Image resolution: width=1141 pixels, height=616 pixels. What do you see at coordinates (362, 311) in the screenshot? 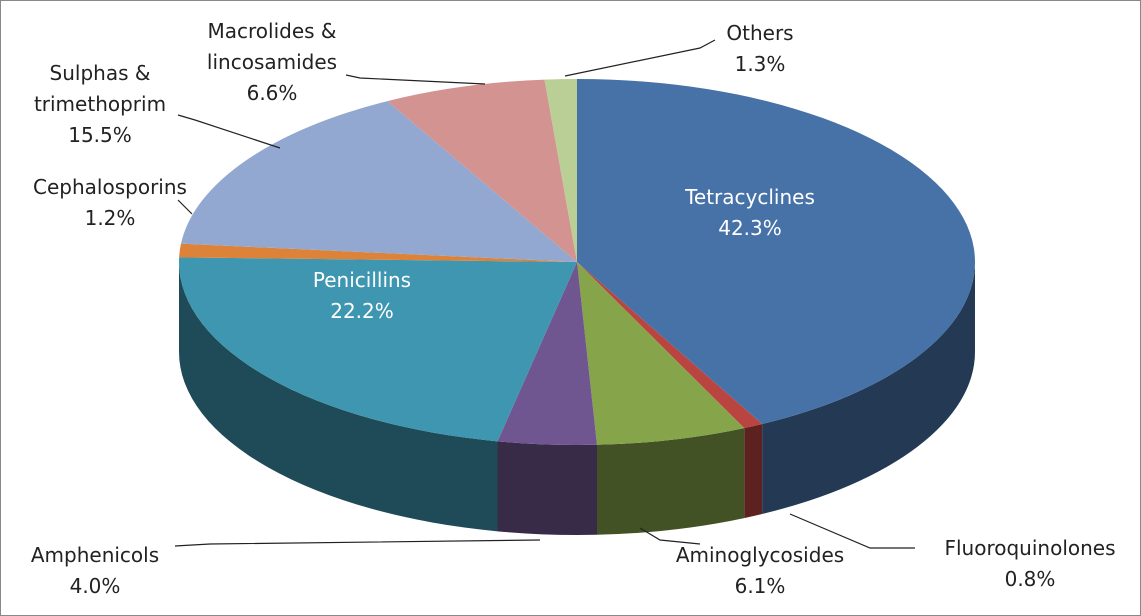
I see `value-label: 22.2%` at bounding box center [362, 311].